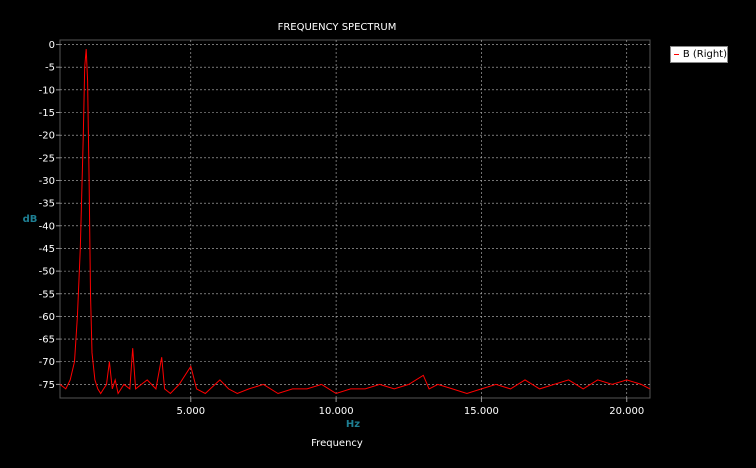  What do you see at coordinates (676, 54) in the screenshot?
I see `legend-swatch` at bounding box center [676, 54].